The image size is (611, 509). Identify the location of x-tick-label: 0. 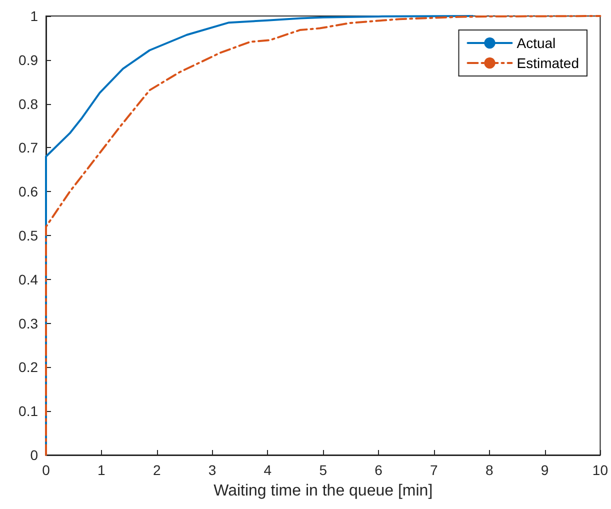
(46, 470).